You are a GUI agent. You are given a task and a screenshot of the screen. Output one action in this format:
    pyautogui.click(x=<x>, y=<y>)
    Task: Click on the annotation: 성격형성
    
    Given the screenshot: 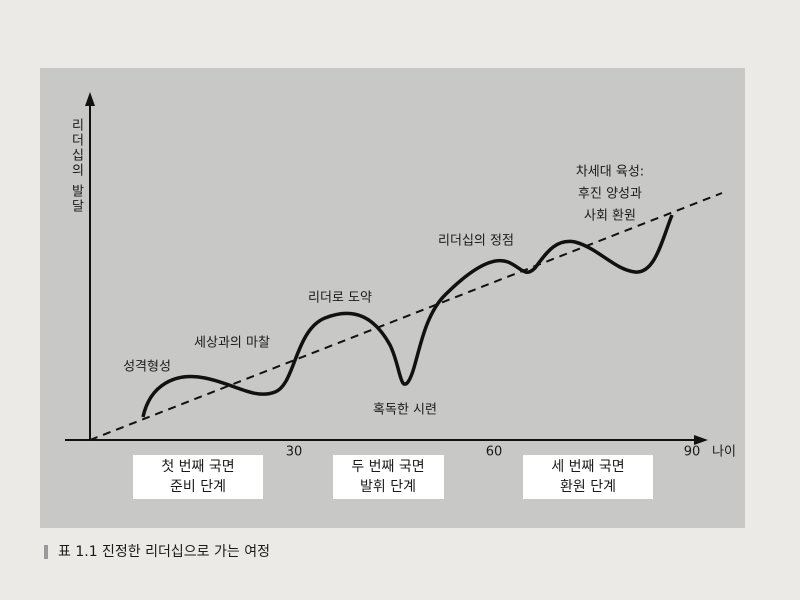 What is the action you would take?
    pyautogui.click(x=147, y=367)
    